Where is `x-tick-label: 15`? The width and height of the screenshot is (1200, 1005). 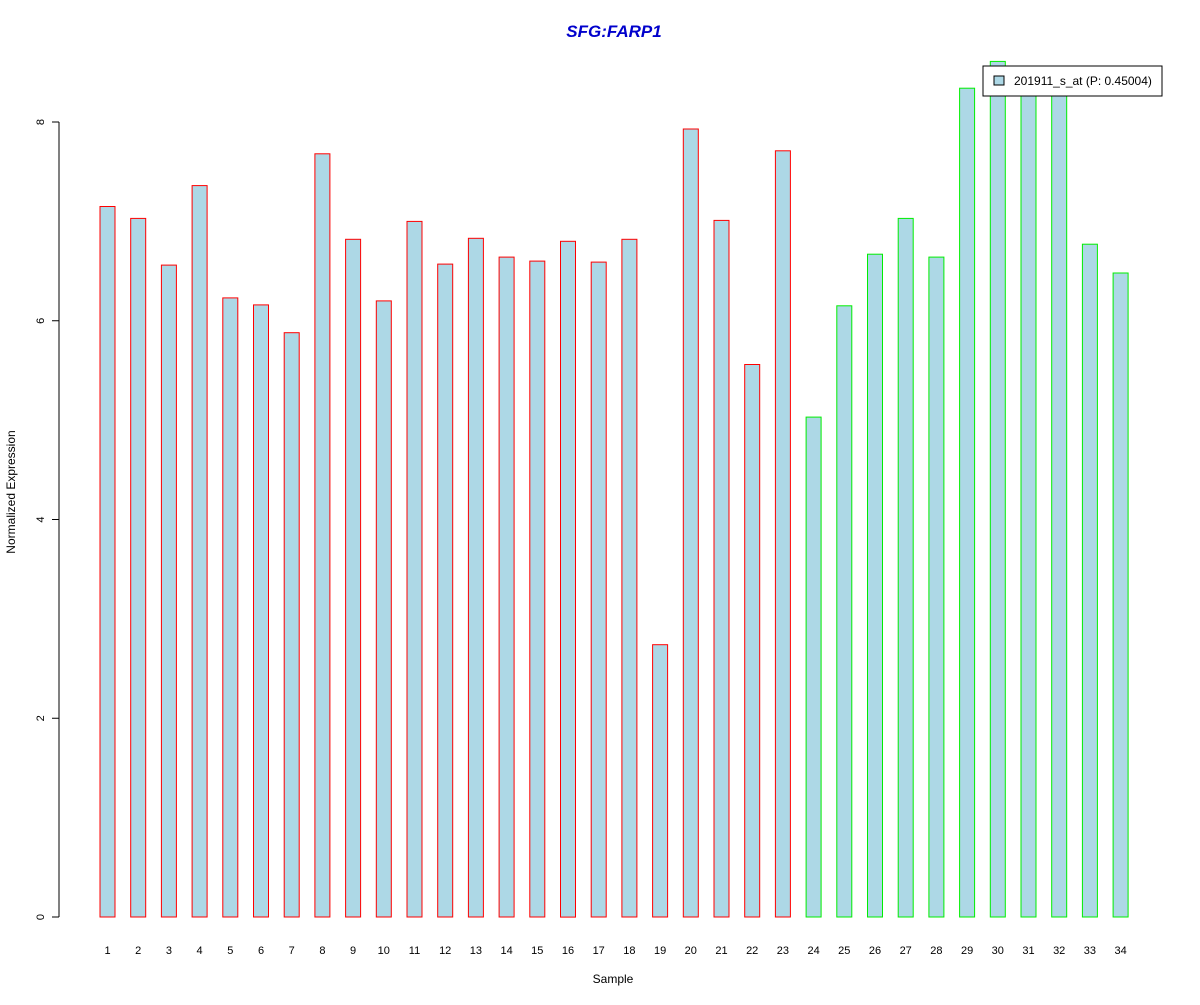
x-tick-label: 15 is located at coordinates (537, 951).